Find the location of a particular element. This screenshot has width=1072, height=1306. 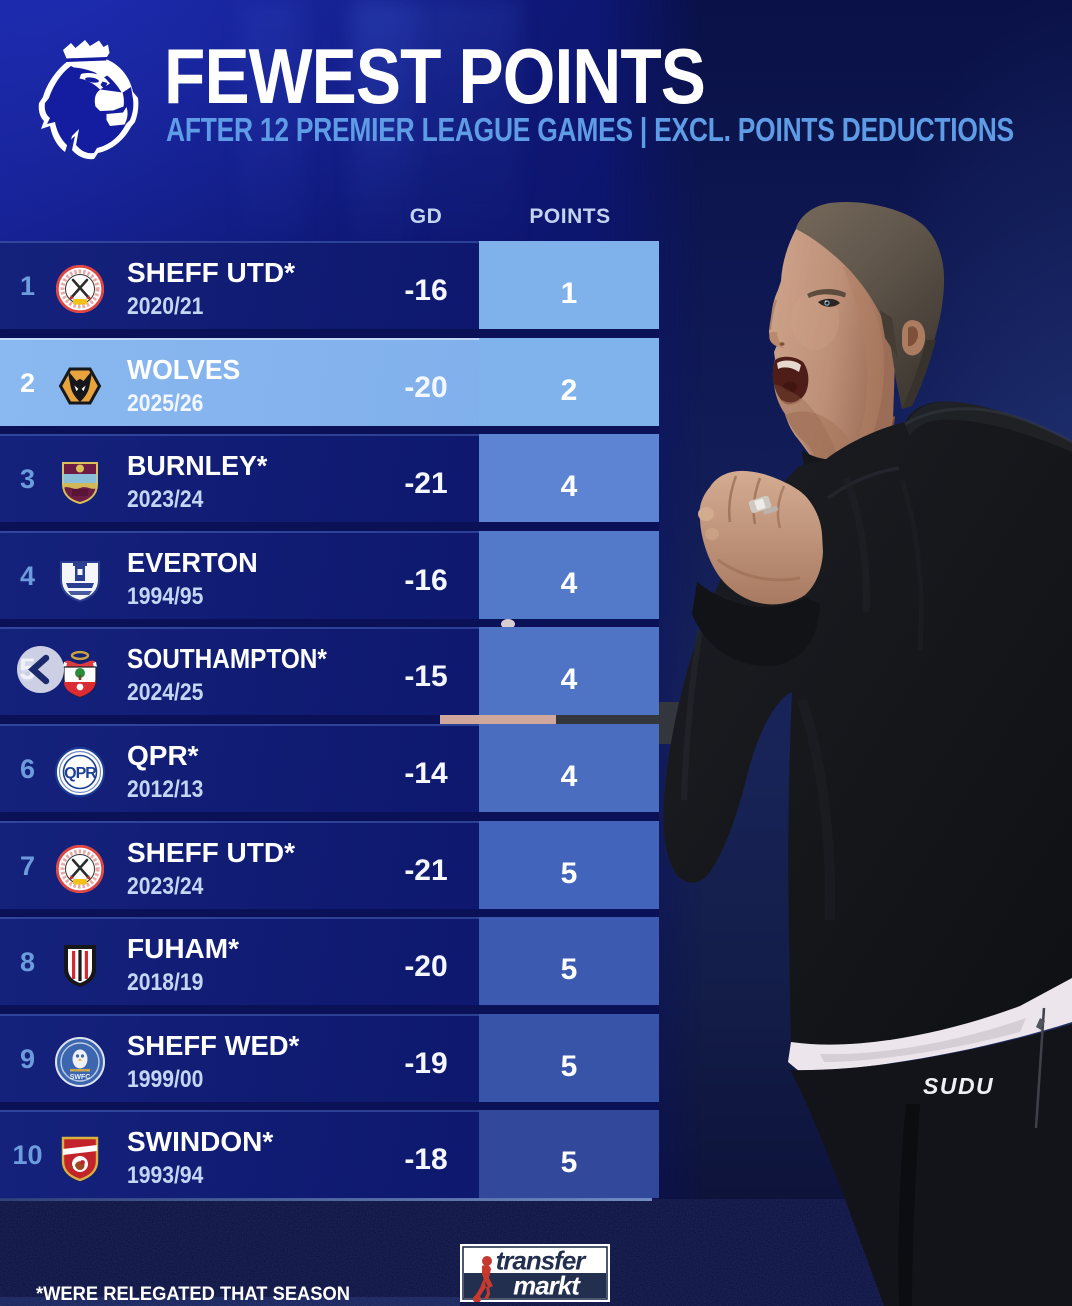

svg-text: SWFC is located at coordinates (80, 1077).